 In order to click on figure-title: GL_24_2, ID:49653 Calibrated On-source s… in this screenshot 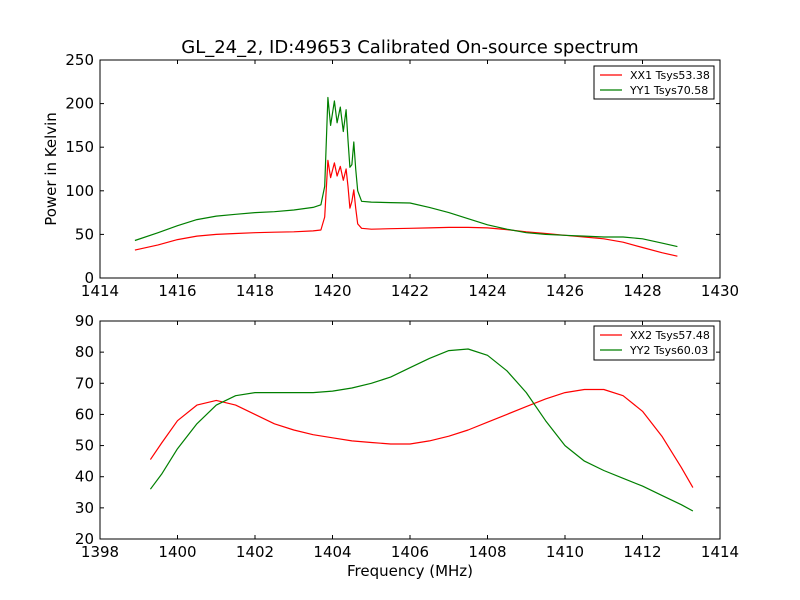, I will do `click(409, 47)`.